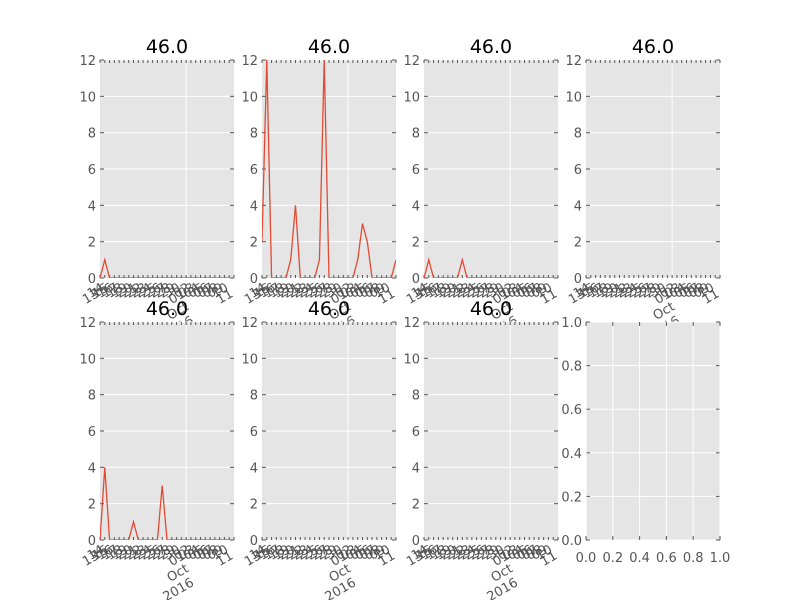 Image resolution: width=800 pixels, height=600 pixels. I want to click on x-tick-label: 10, so click(382, 552).